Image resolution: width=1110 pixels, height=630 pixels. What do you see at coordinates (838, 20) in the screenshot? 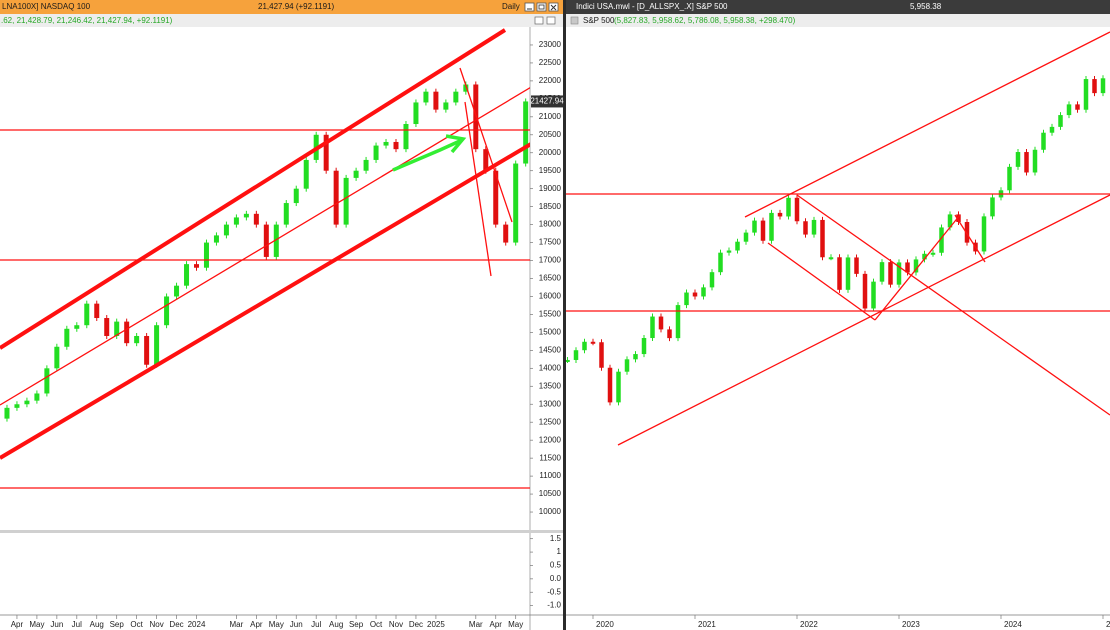
I see `right-info-bar` at bounding box center [838, 20].